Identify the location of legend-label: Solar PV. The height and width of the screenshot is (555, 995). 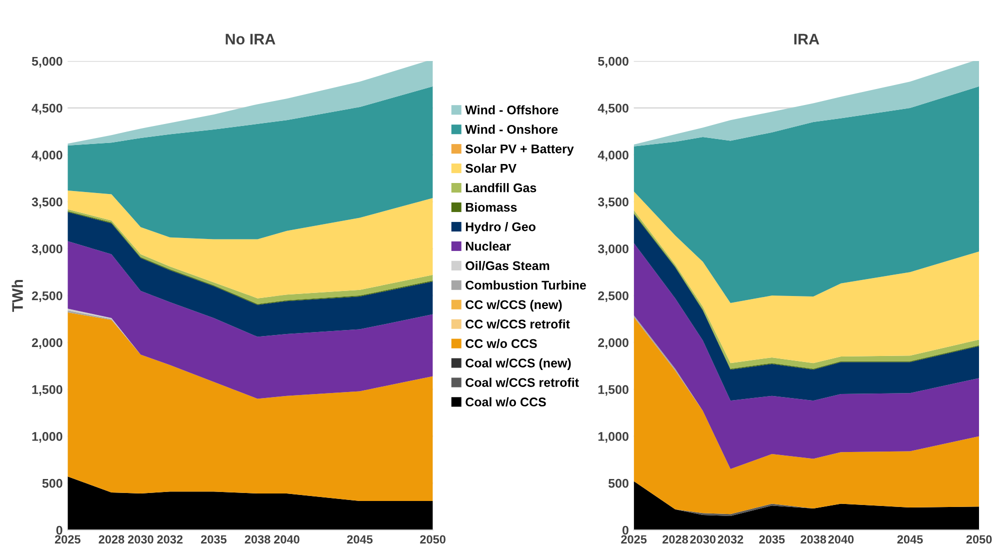
(490, 168).